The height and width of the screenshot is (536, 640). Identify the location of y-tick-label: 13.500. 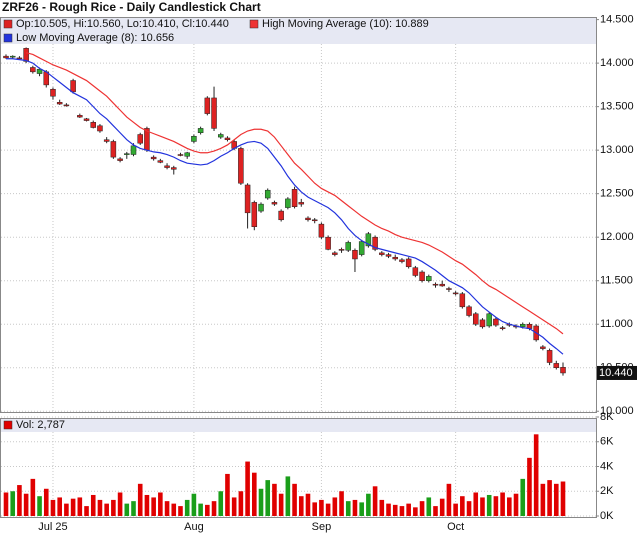
(617, 107).